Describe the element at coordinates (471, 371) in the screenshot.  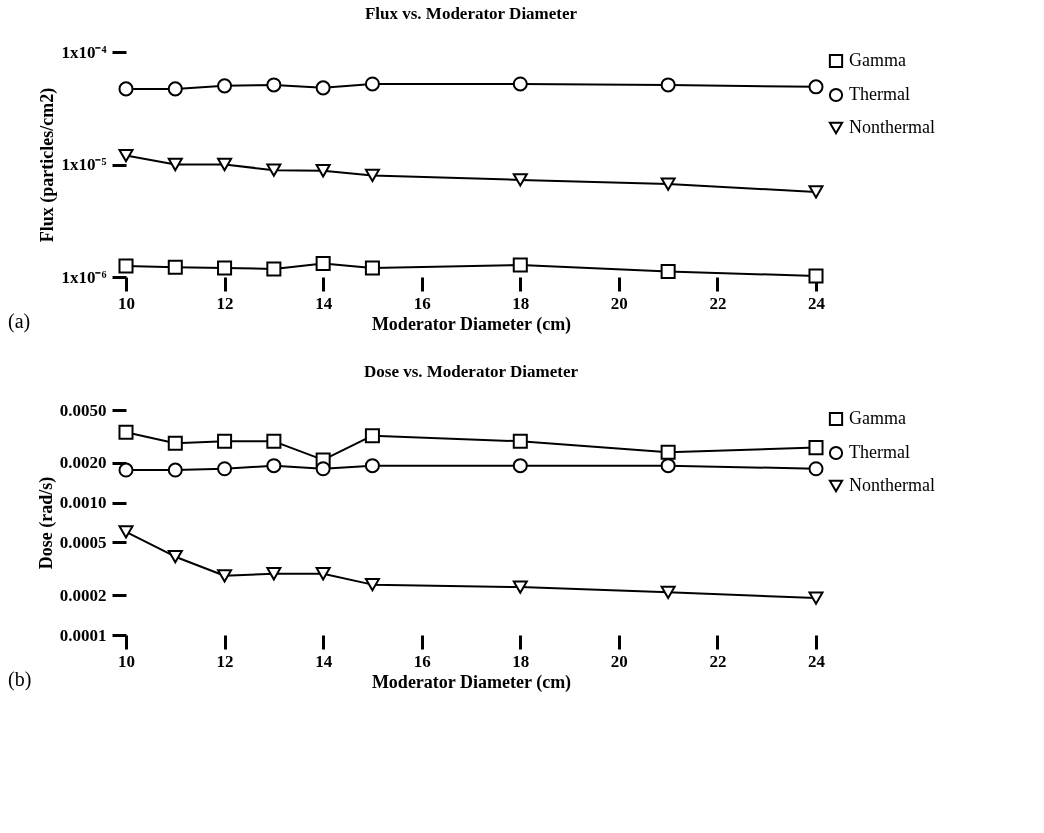
I see `chart-title: Dose vs. Moderator Diameter` at that location.